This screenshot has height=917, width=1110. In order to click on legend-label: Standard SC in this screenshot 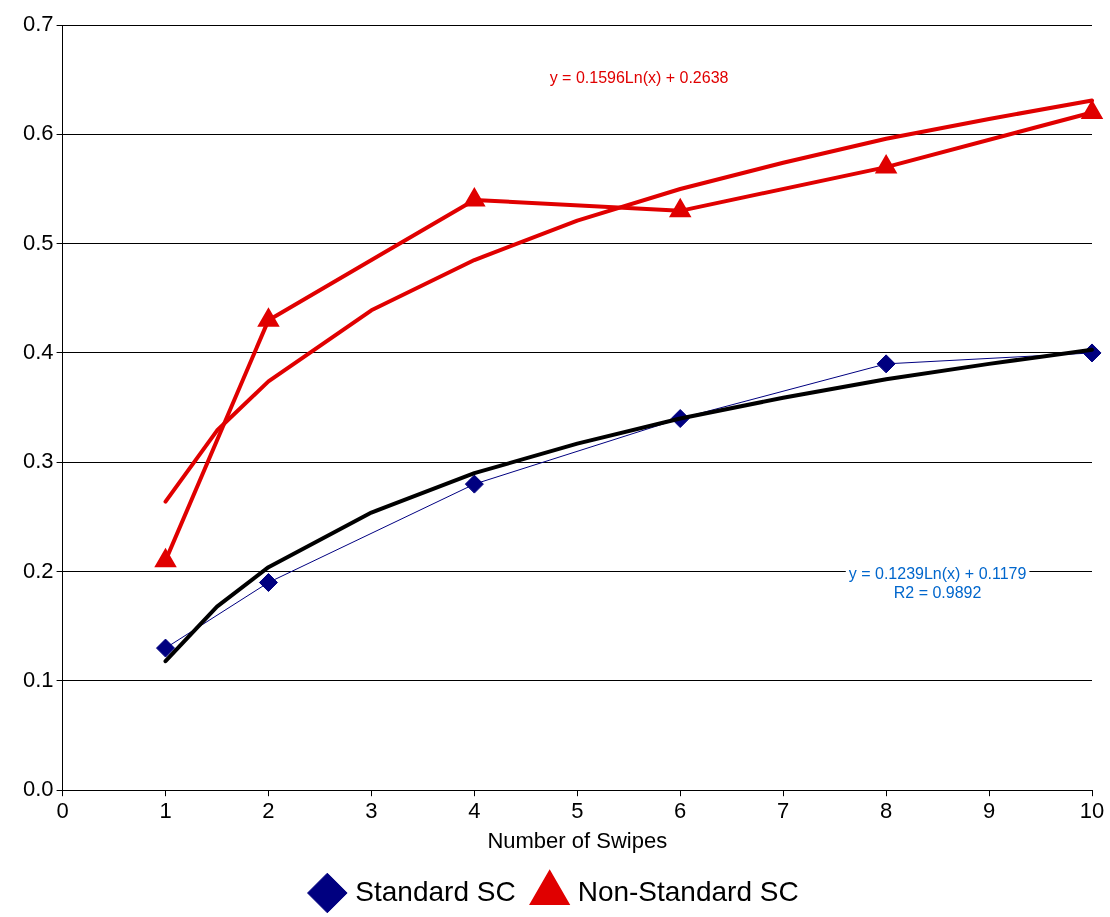, I will do `click(435, 891)`.